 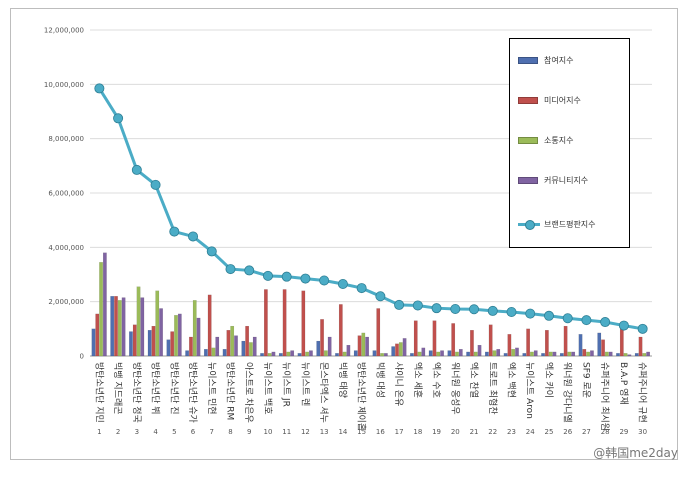 What do you see at coordinates (324, 432) in the screenshot?
I see `rank-label: 13` at bounding box center [324, 432].